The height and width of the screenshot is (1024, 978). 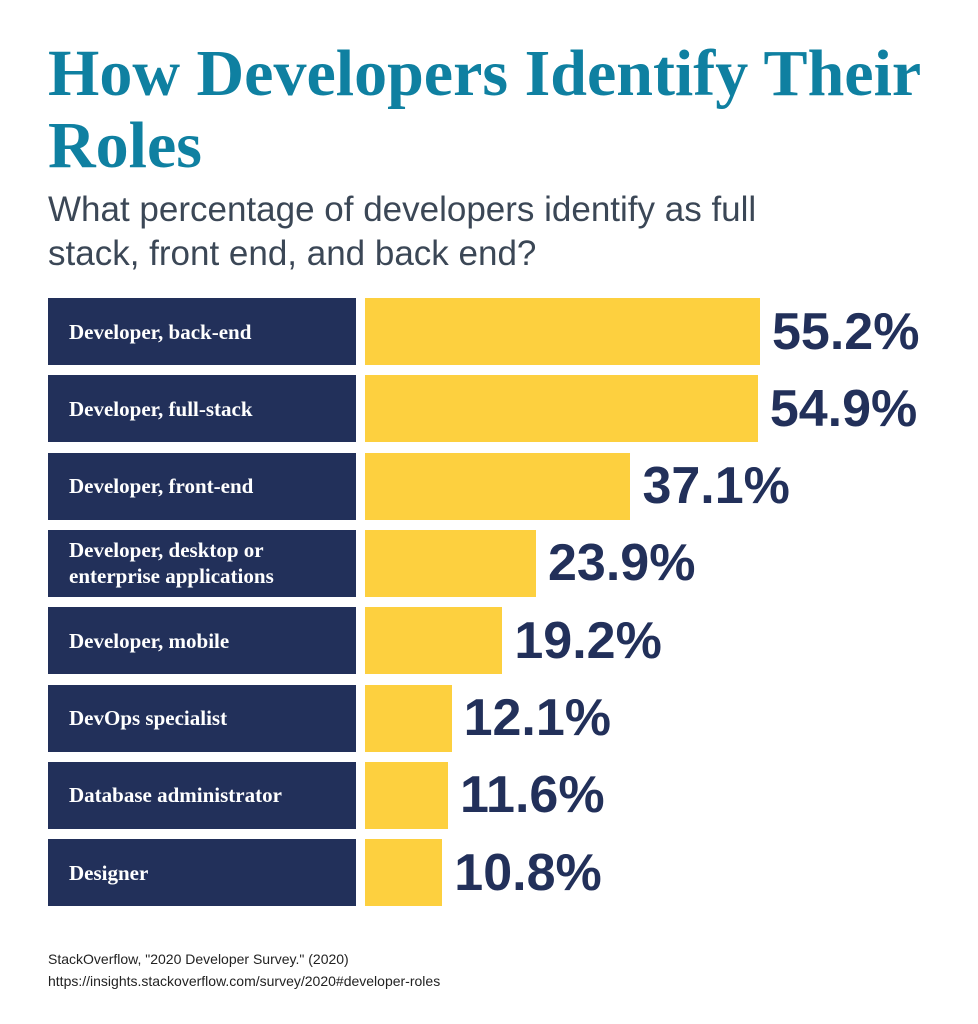 What do you see at coordinates (202, 795) in the screenshot?
I see `category-label: Database administrator` at bounding box center [202, 795].